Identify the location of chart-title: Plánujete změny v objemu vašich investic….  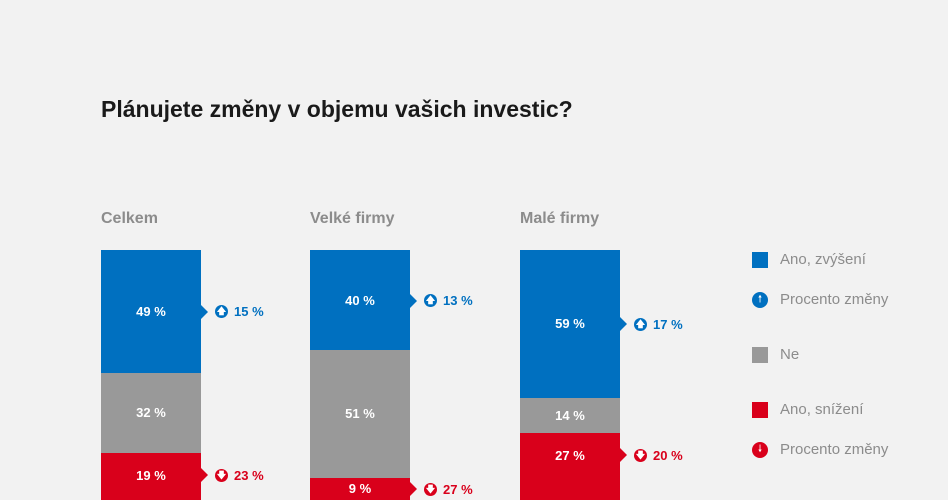
(337, 109).